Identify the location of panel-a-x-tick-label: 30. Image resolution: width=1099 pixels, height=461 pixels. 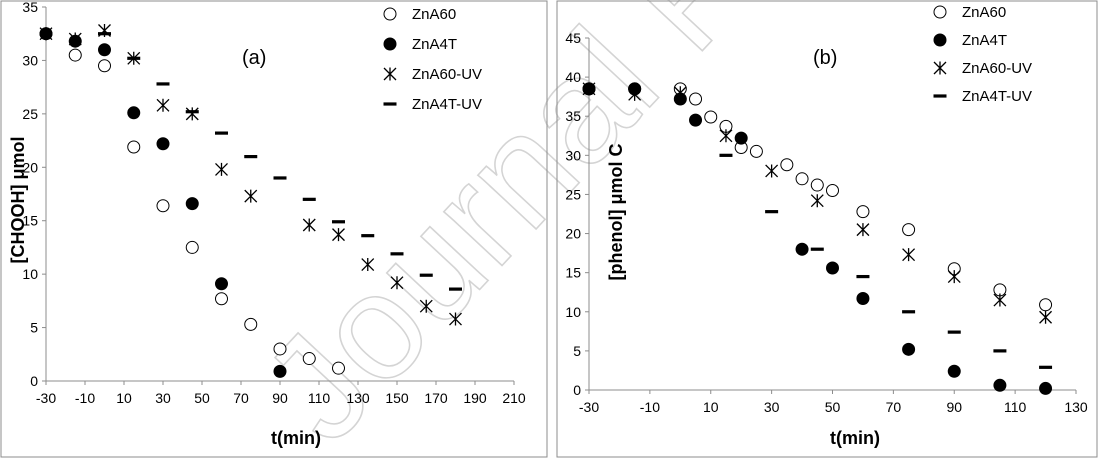
(163, 398).